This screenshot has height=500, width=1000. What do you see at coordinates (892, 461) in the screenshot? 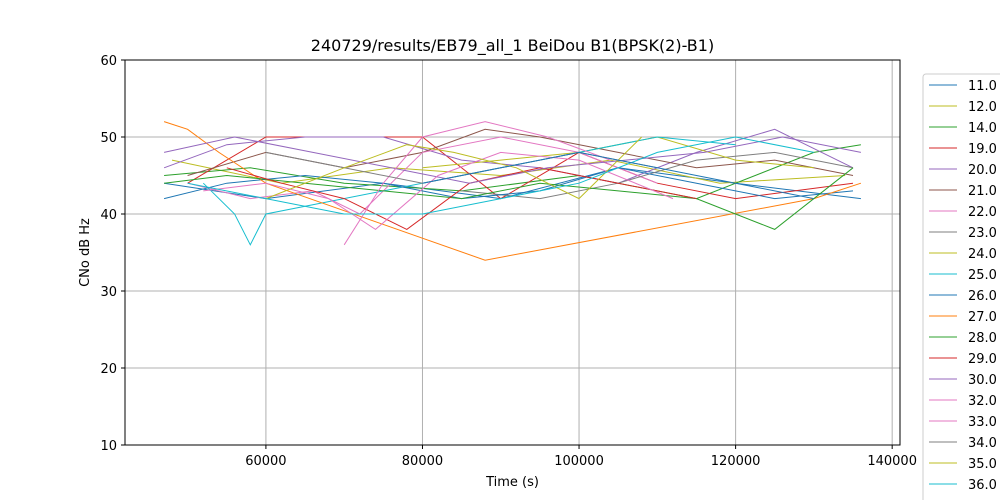
I see `x-tick-label: 140000` at bounding box center [892, 461].